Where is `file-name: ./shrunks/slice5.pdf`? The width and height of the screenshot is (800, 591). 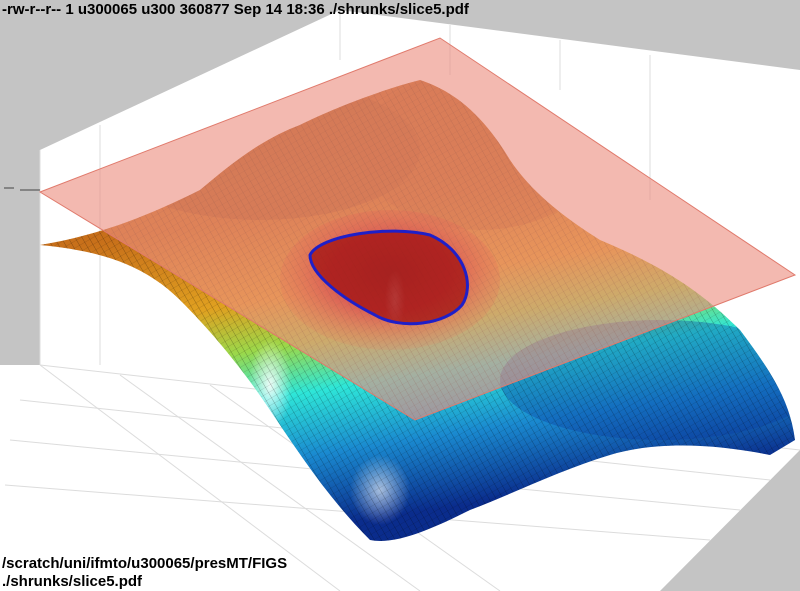
file-name: ./shrunks/slice5.pdf is located at coordinates (72, 581).